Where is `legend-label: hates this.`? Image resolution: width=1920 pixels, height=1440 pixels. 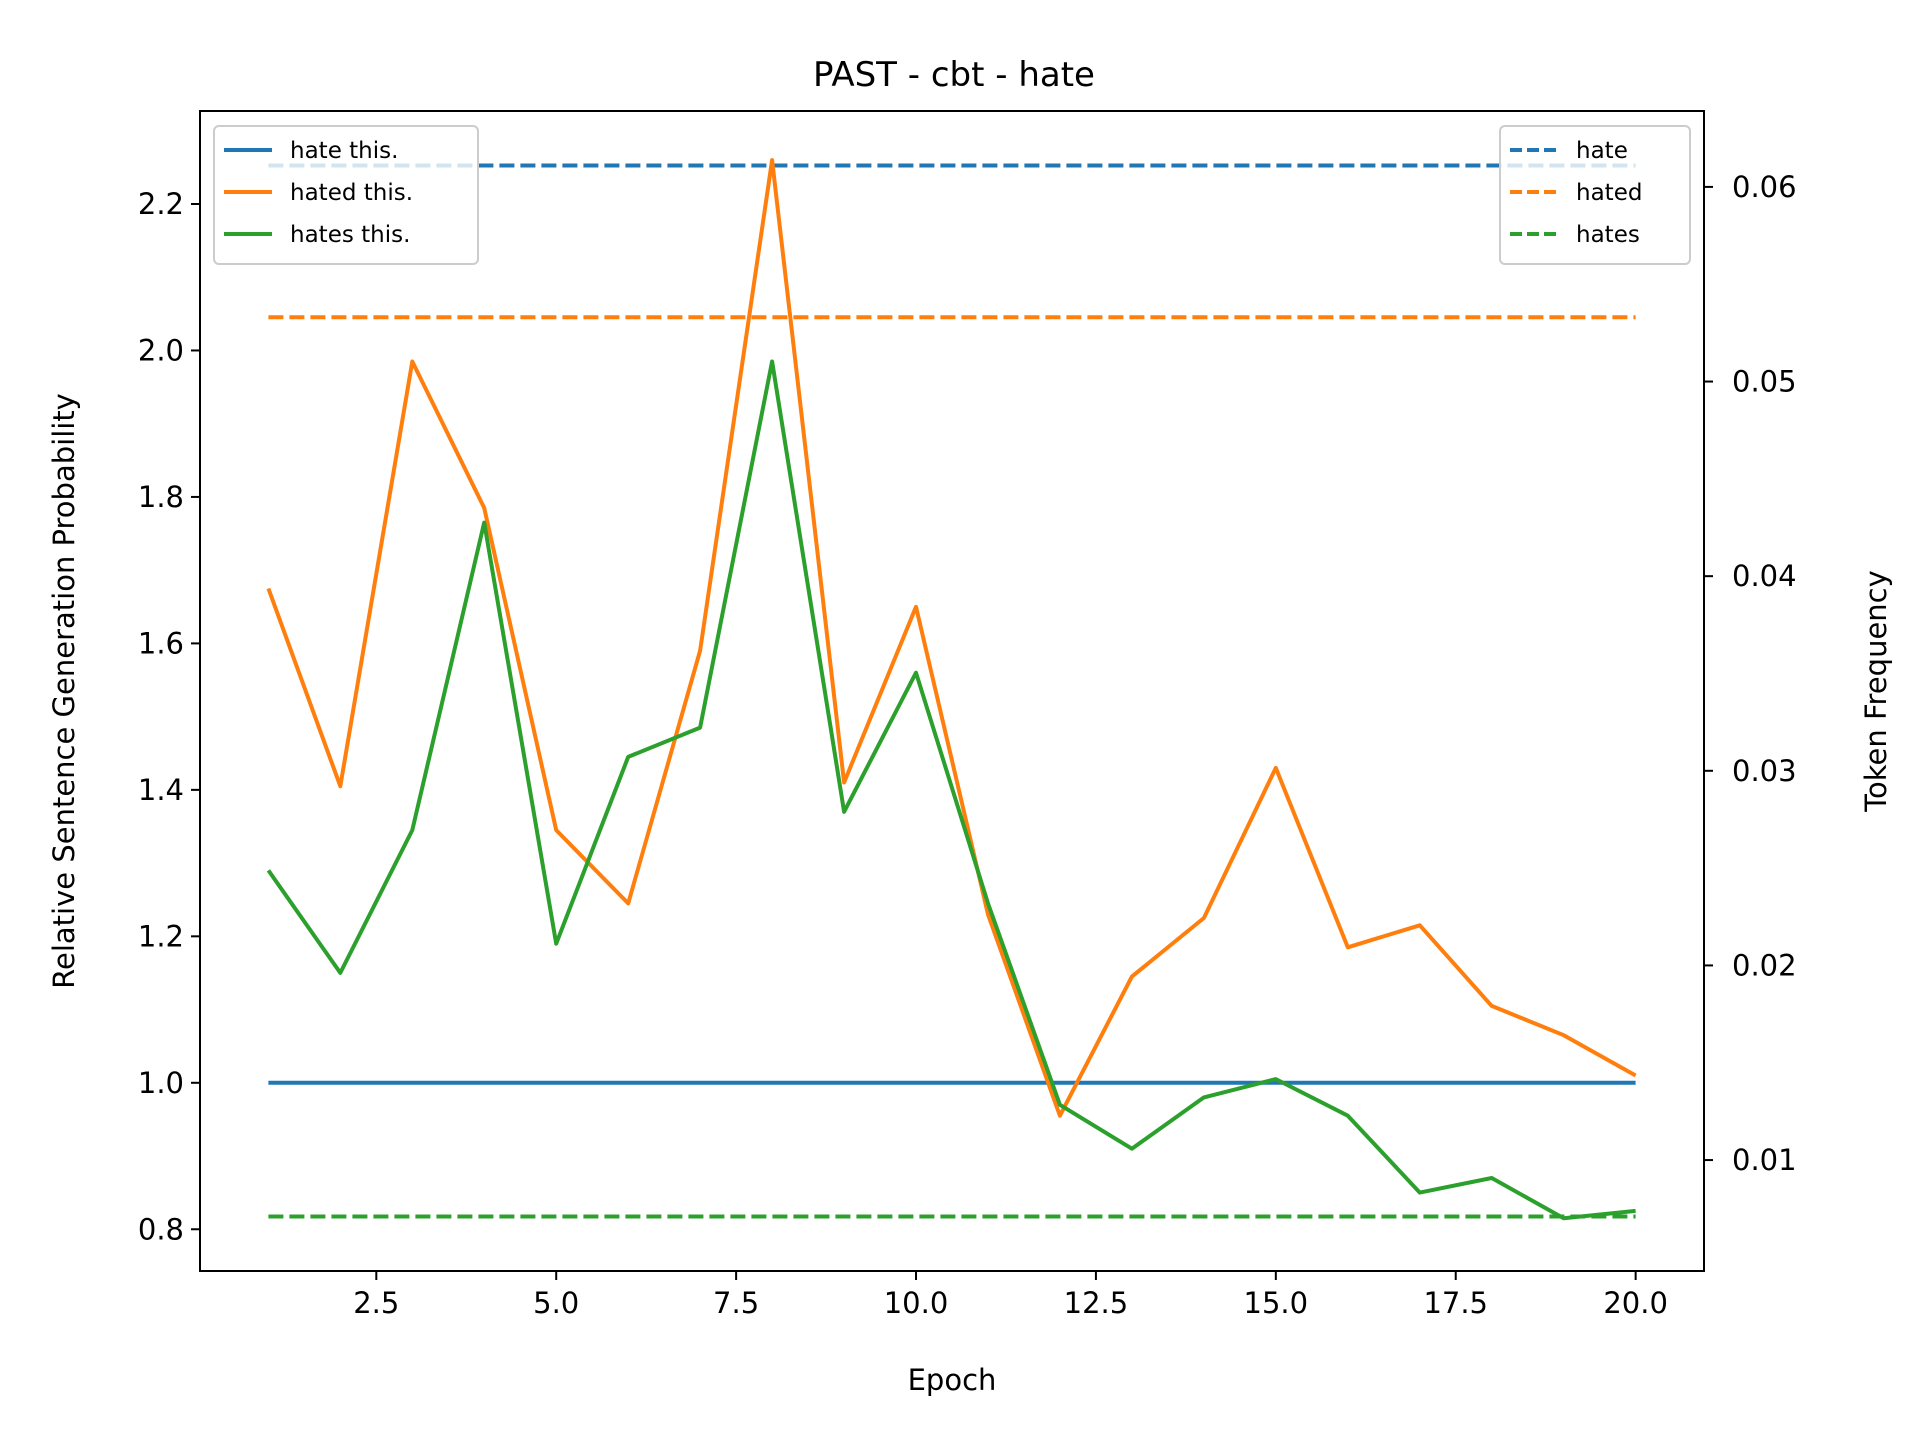 legend-label: hates this. is located at coordinates (350, 235).